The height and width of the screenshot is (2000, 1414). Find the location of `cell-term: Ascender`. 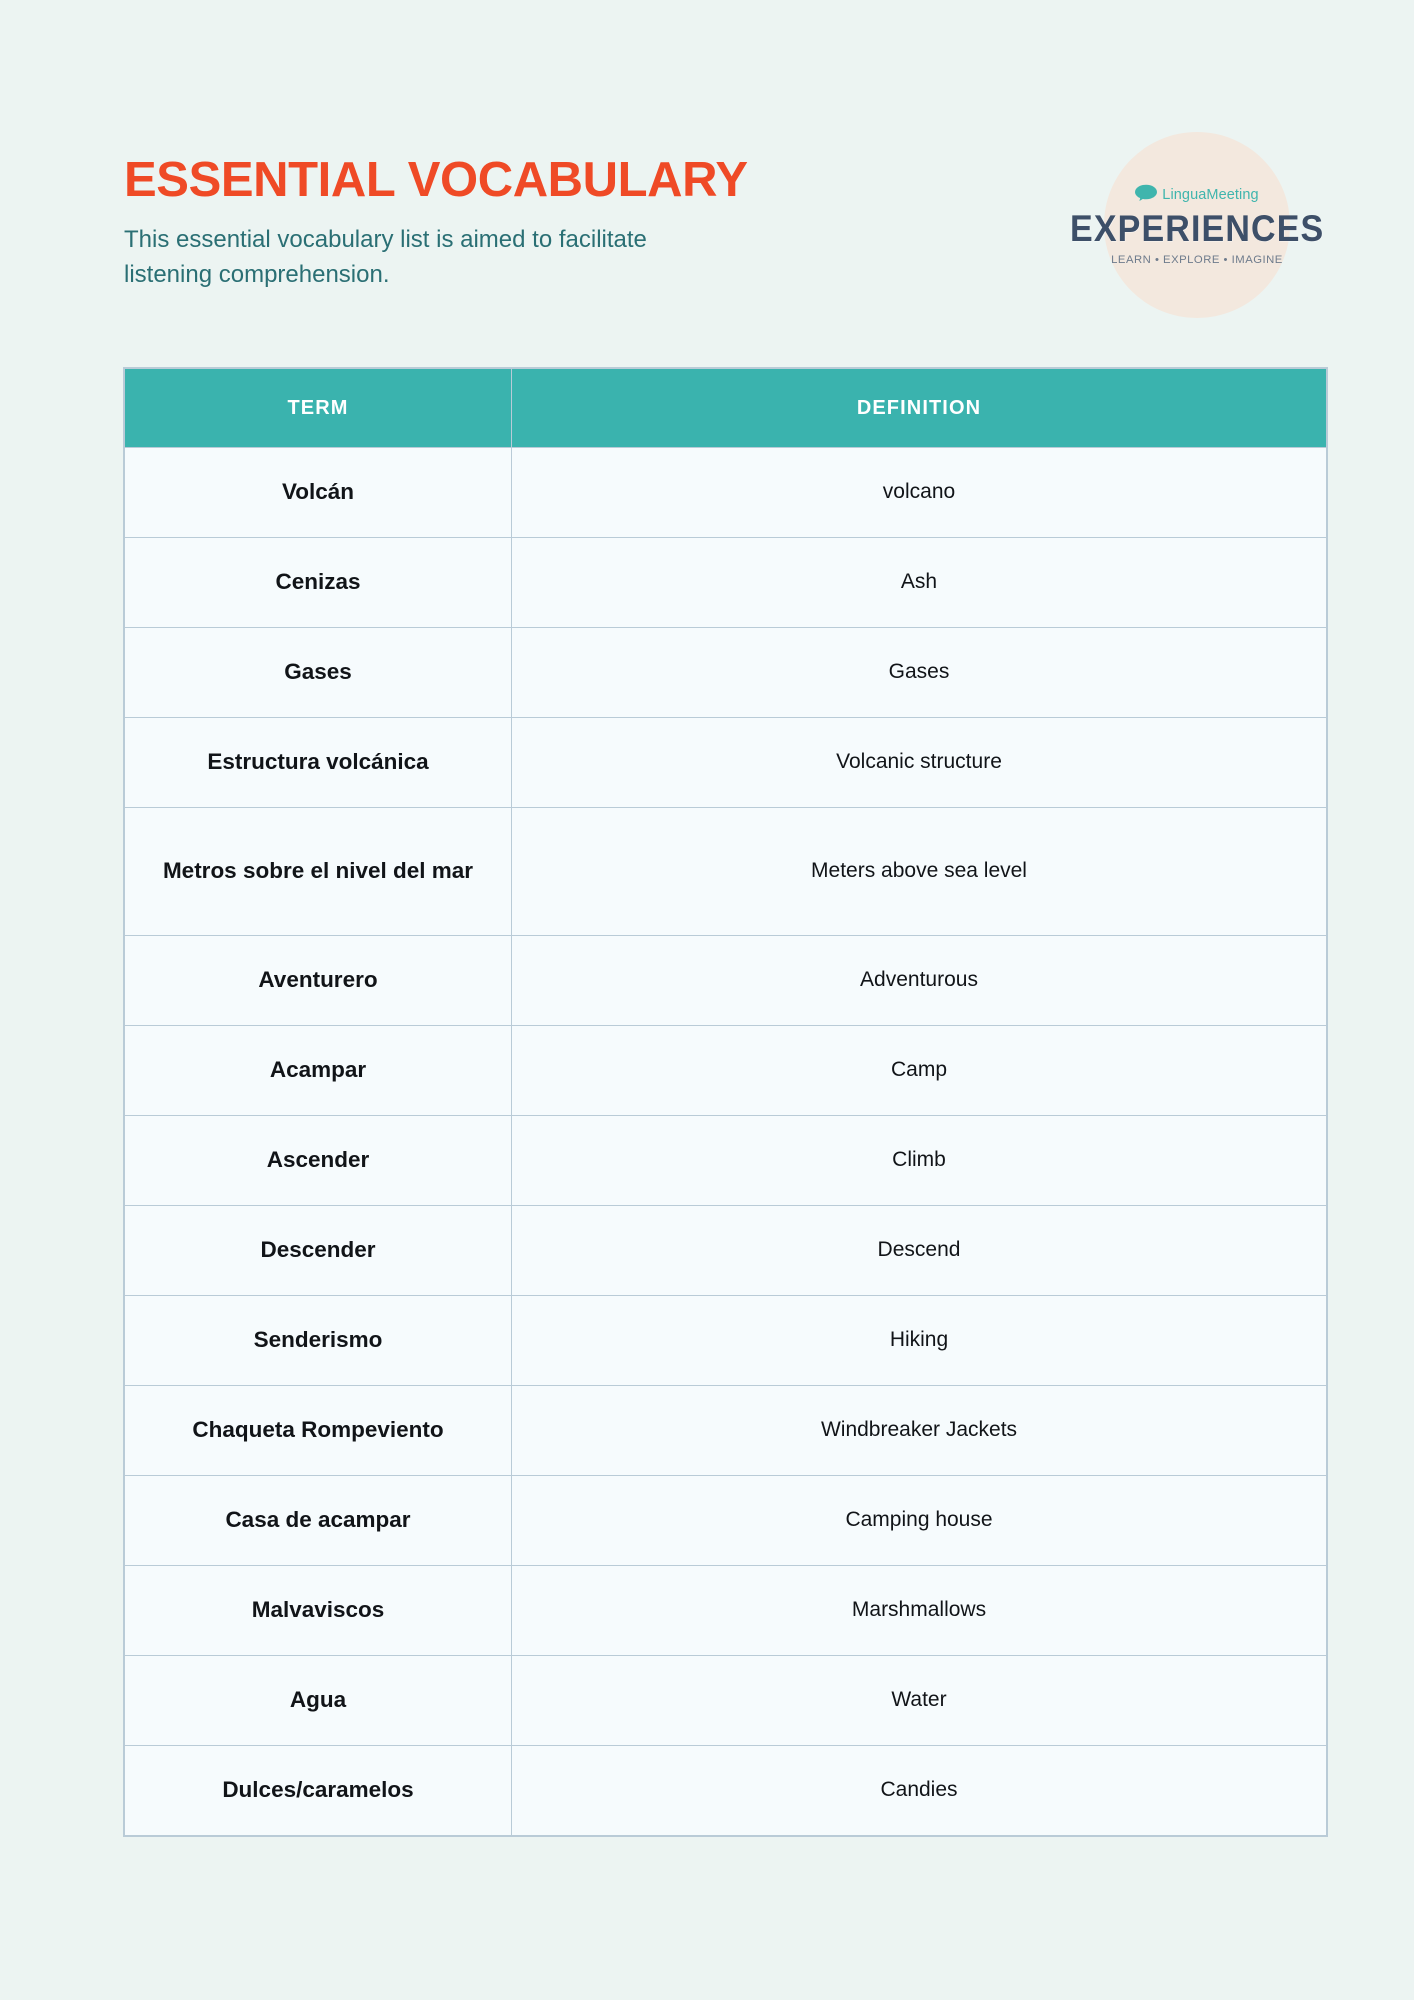

cell-term: Ascender is located at coordinates (318, 1160).